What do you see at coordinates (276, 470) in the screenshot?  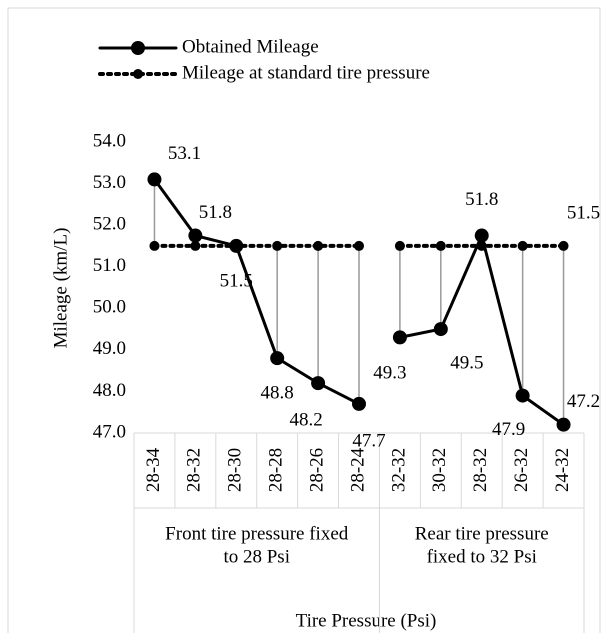 I see `x-tick-label: 28-28` at bounding box center [276, 470].